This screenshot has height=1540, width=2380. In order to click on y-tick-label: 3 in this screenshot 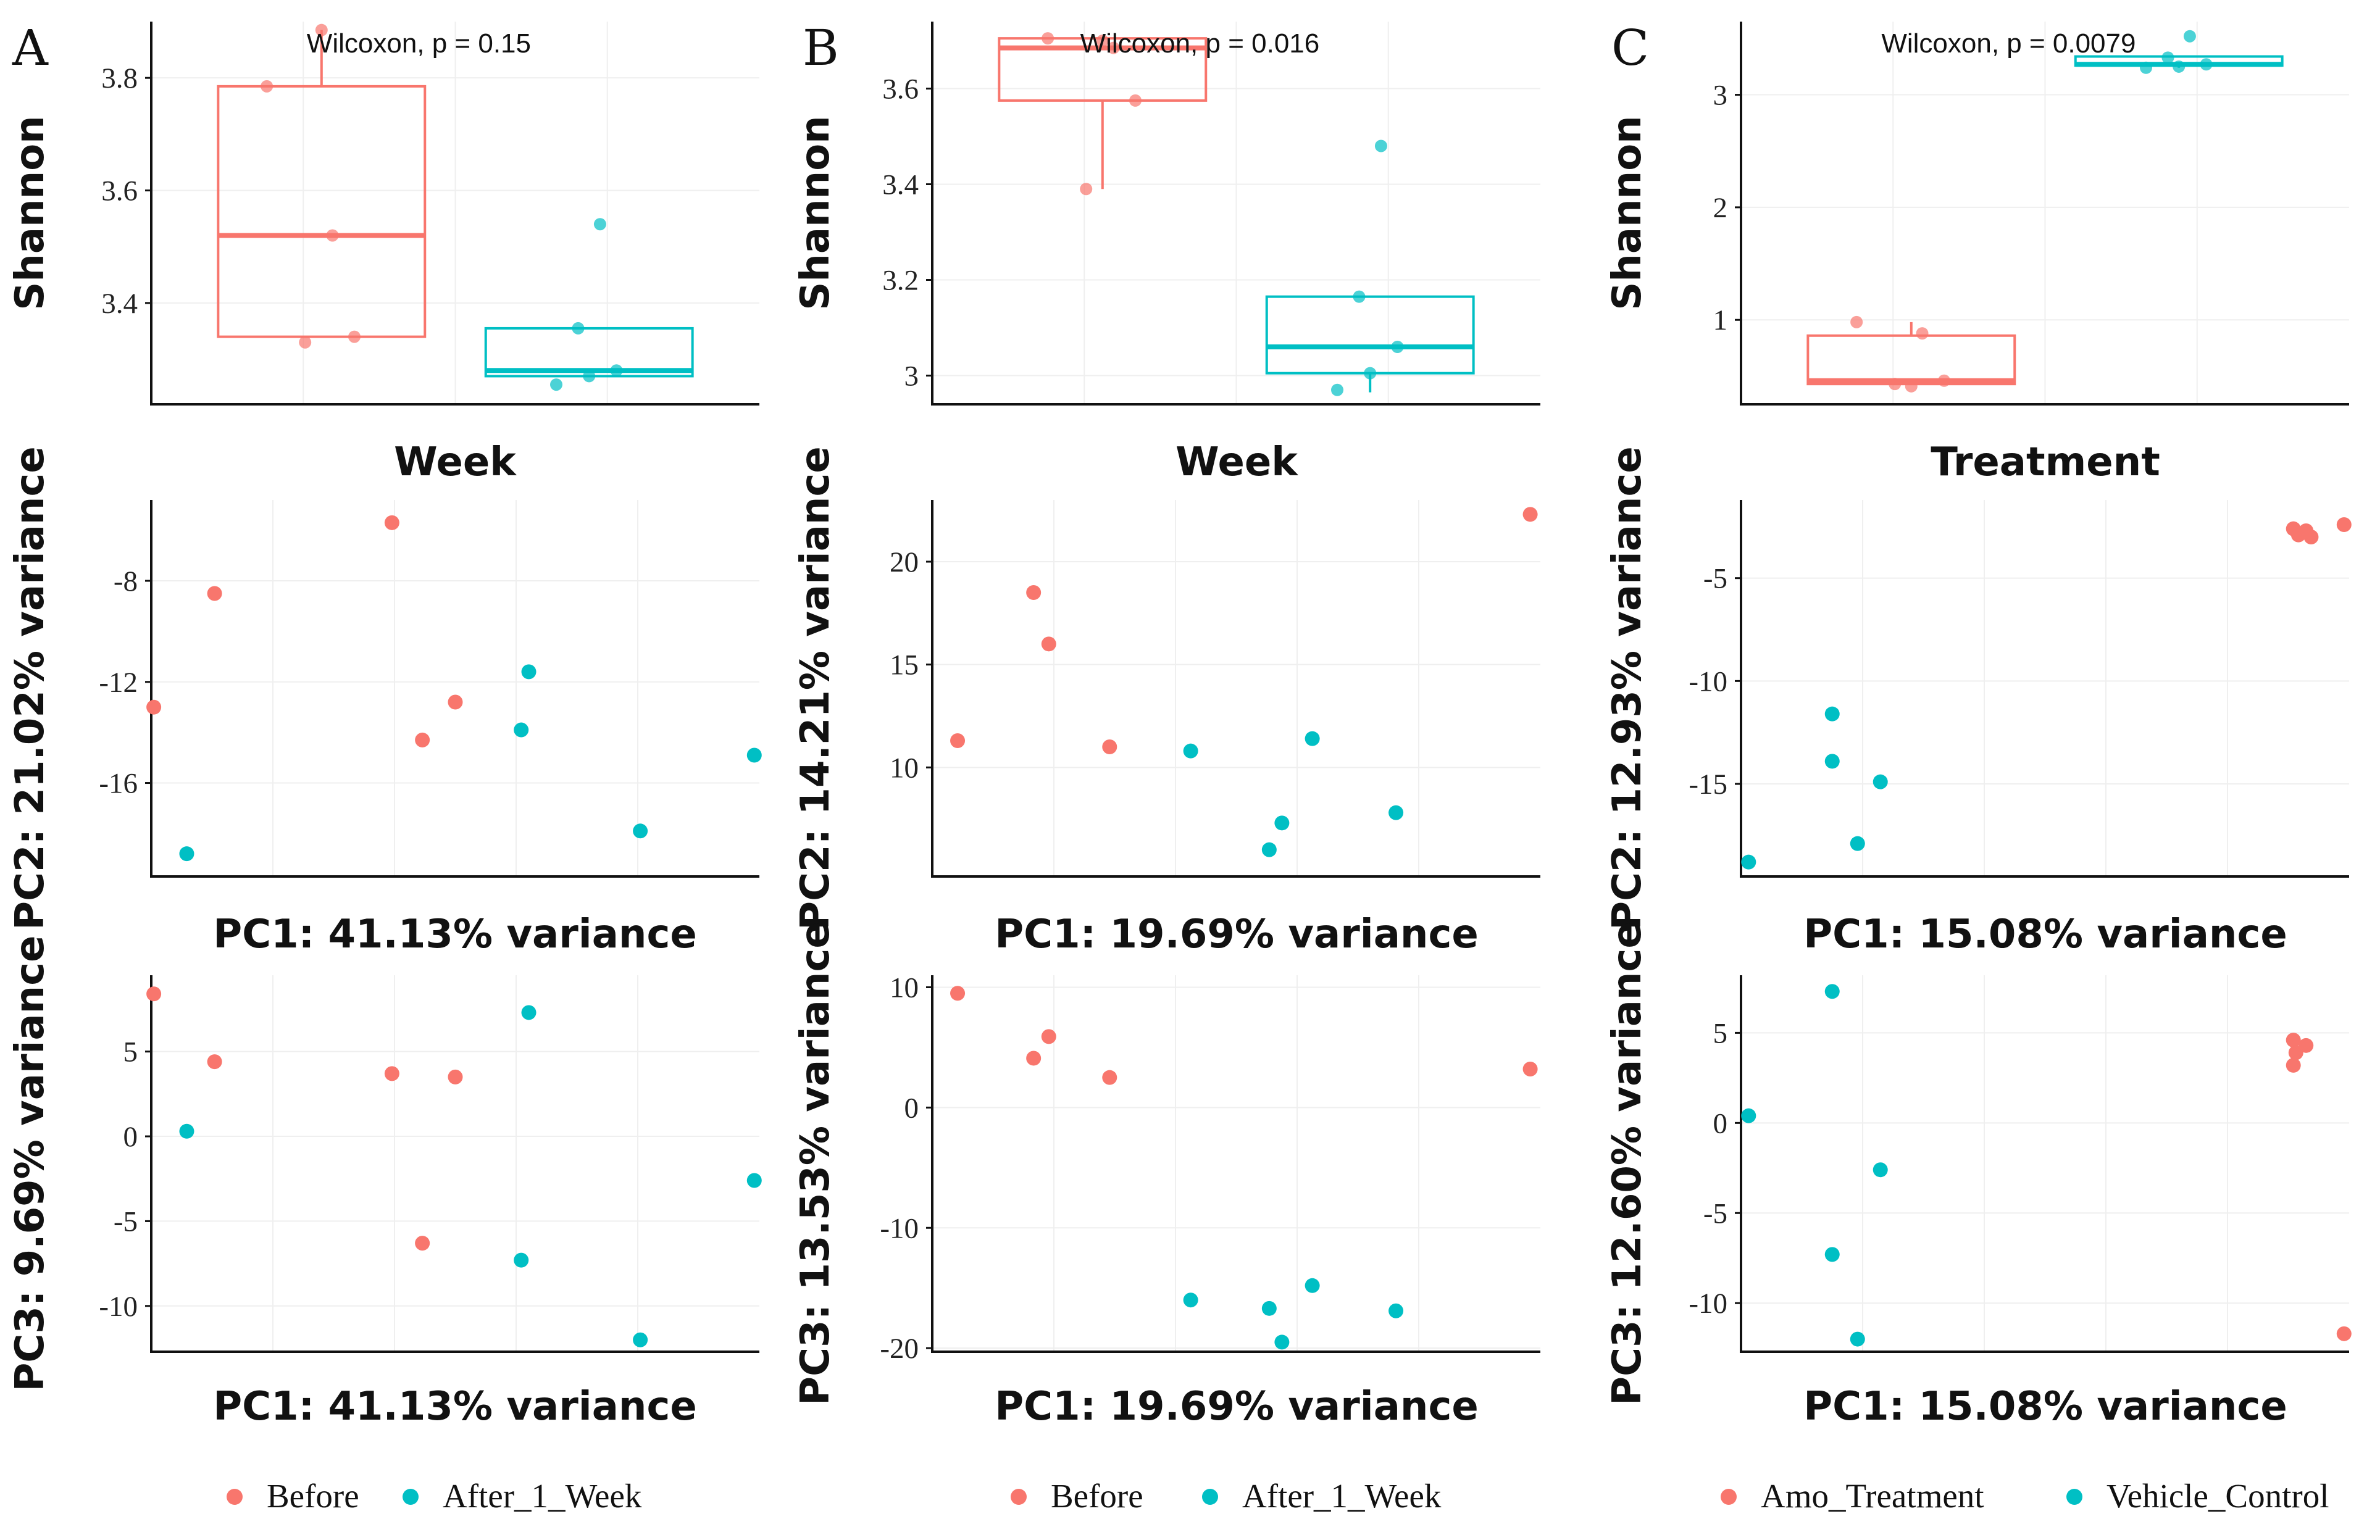, I will do `click(912, 376)`.